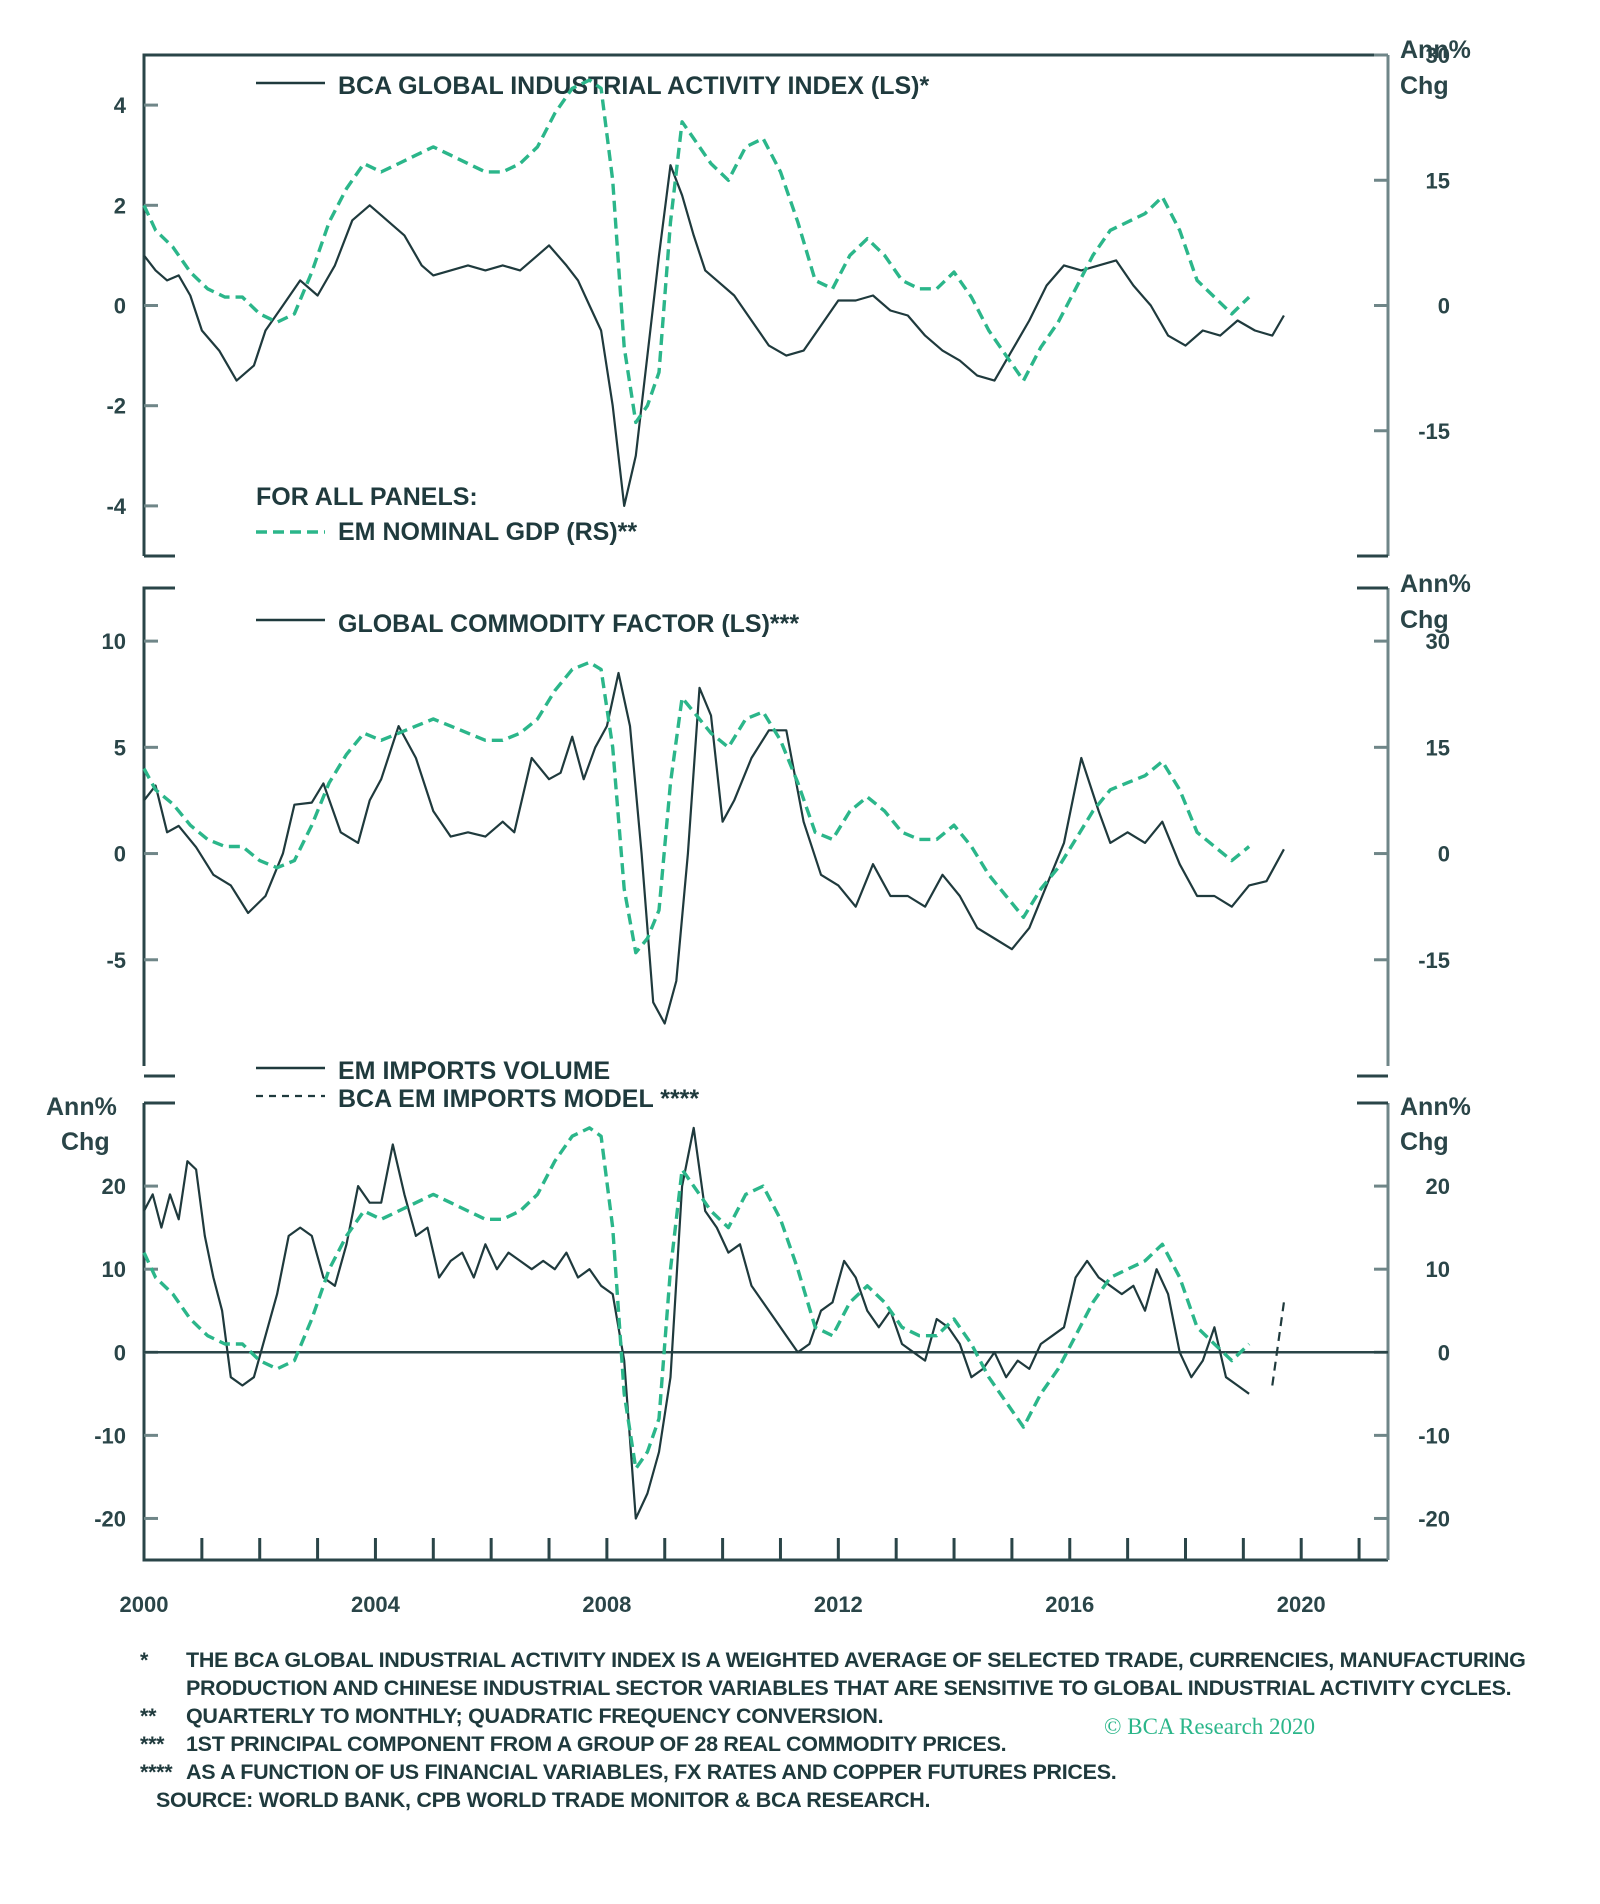 This screenshot has height=1904, width=1600. What do you see at coordinates (1444, 1352) in the screenshot?
I see `bottom-right-tick-label: 0` at bounding box center [1444, 1352].